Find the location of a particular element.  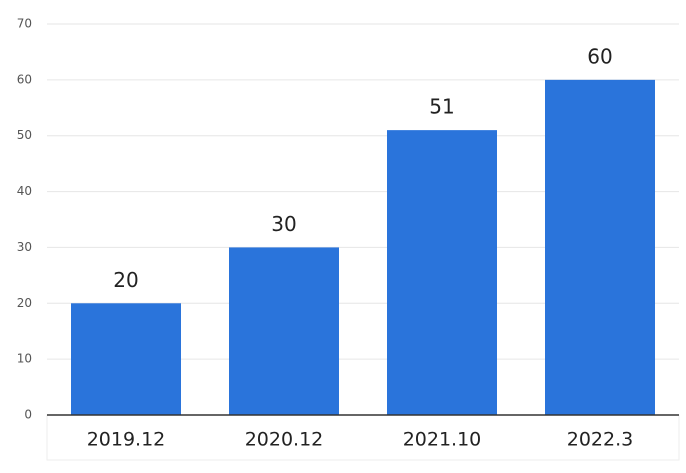

y-tick-label: 10 is located at coordinates (24, 359).